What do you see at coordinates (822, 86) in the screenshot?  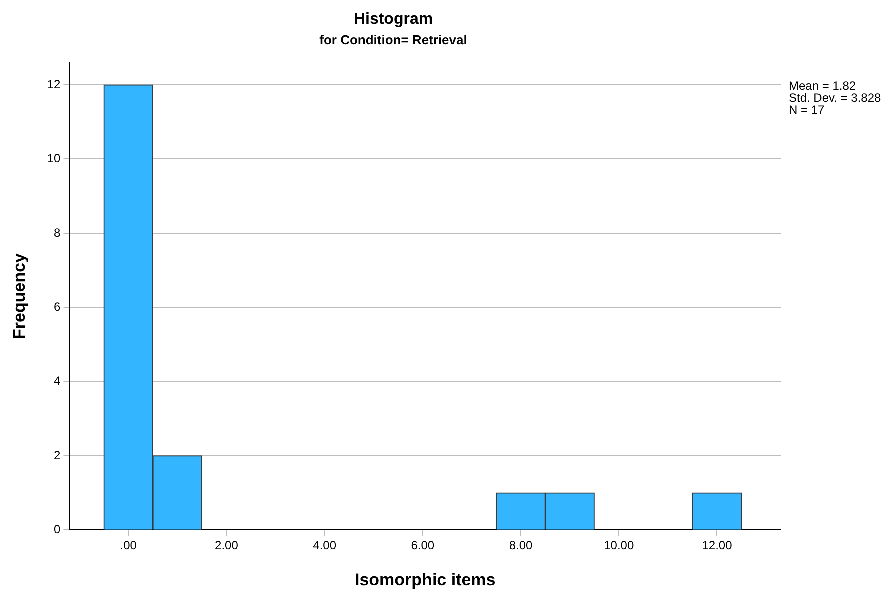 I see `text: Mean = 1.82` at bounding box center [822, 86].